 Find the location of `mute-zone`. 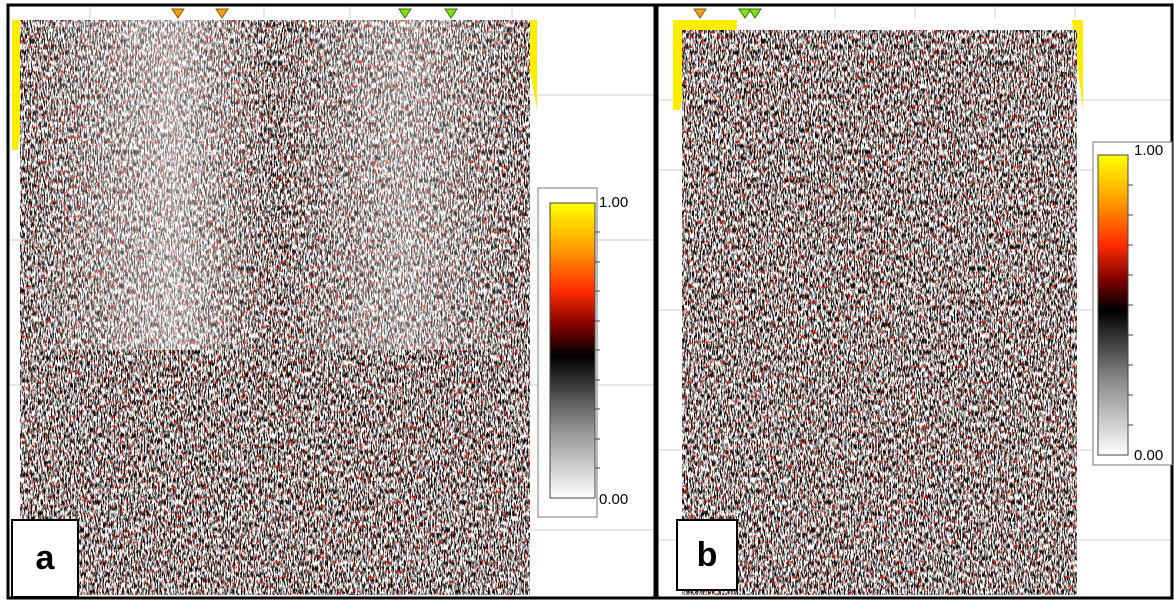

mute-zone is located at coordinates (527, 65).